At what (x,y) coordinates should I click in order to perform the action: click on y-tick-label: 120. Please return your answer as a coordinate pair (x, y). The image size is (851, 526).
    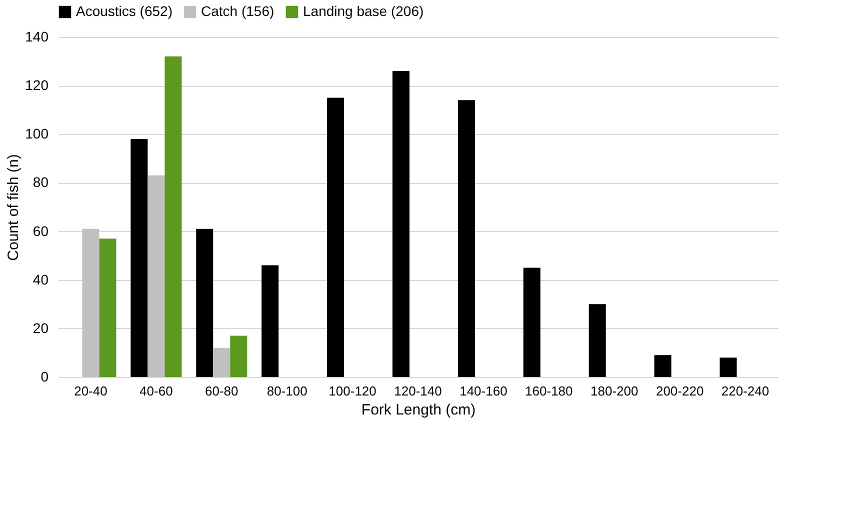
    Looking at the image, I should click on (37, 85).